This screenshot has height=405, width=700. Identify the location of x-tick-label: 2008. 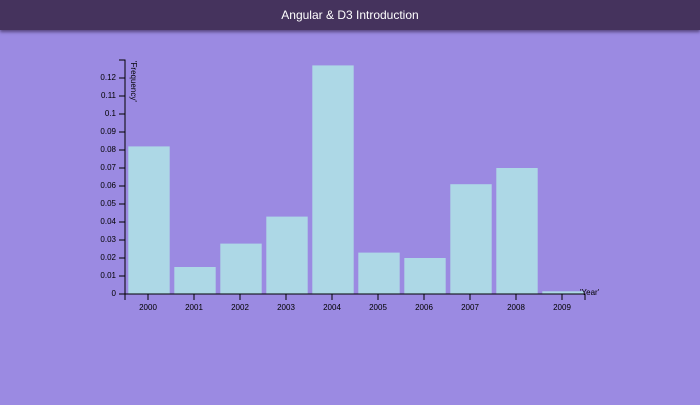
(516, 307).